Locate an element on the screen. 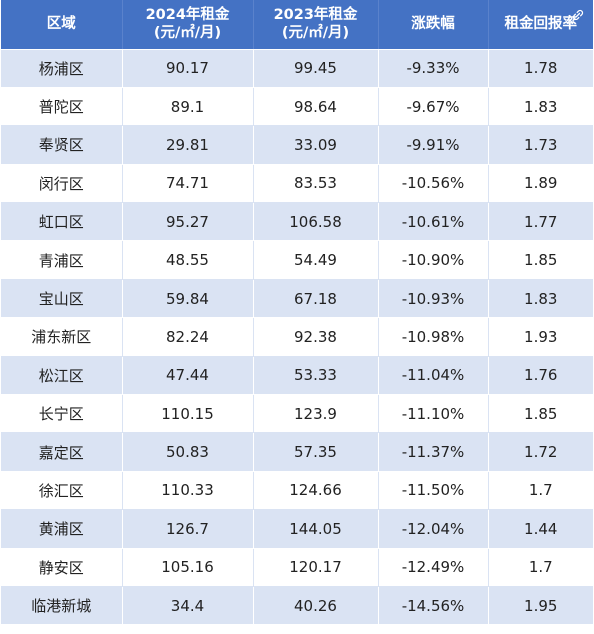 The height and width of the screenshot is (634, 594). table-row: 宝山区 59.84 67.18 -10.93% 1.83 is located at coordinates (297, 299).